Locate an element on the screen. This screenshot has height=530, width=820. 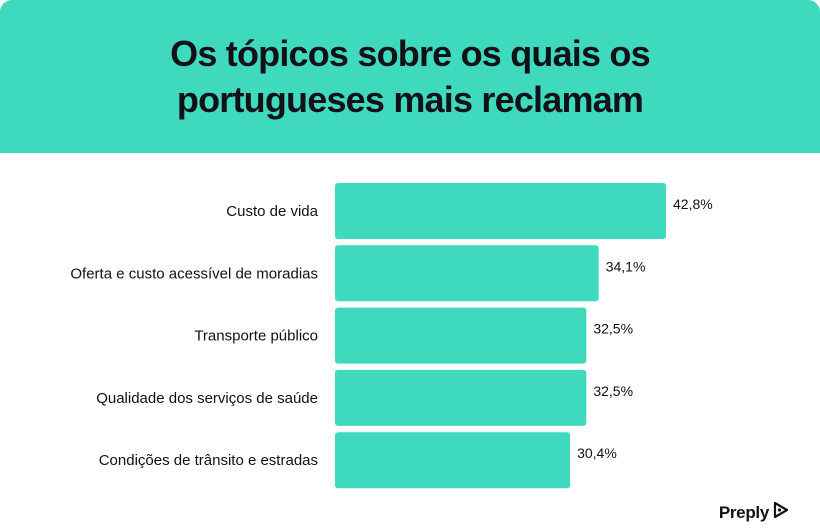
chart-title-line-1: Os tópicos sobre os quais os is located at coordinates (410, 53).